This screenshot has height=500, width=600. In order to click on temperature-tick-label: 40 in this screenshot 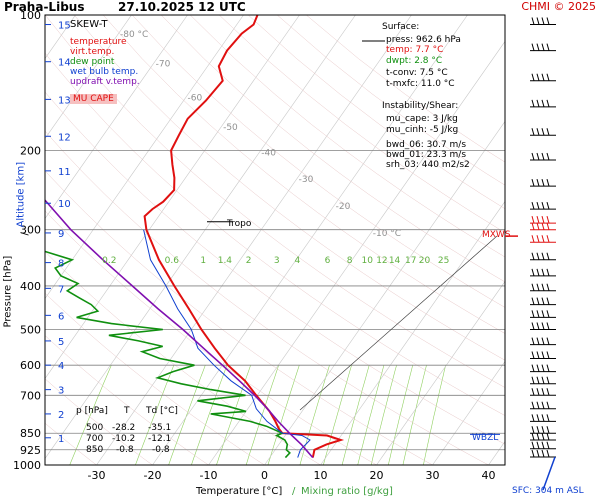, I will do `click(489, 475)`.